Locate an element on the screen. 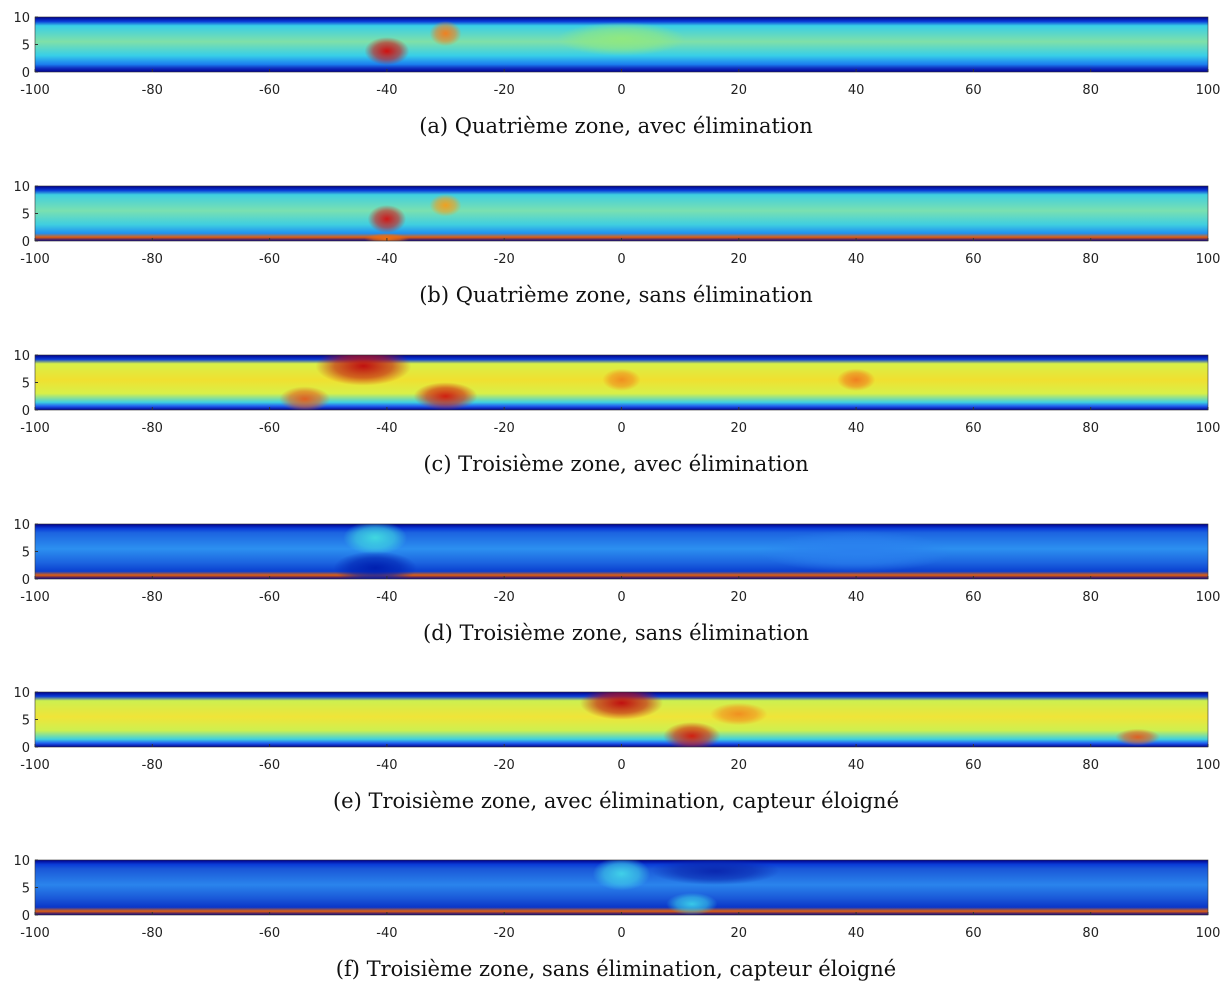  caption: (a) Quatrième zone, avec élimination is located at coordinates (616, 126).